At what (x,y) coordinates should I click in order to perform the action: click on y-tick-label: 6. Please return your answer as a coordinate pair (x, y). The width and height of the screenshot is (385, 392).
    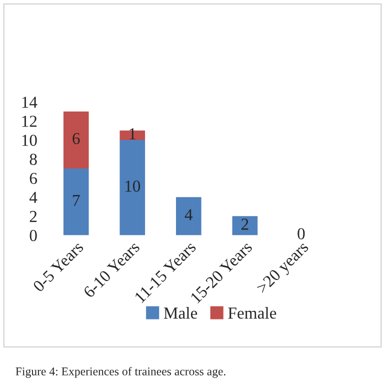
    Looking at the image, I should click on (33, 178).